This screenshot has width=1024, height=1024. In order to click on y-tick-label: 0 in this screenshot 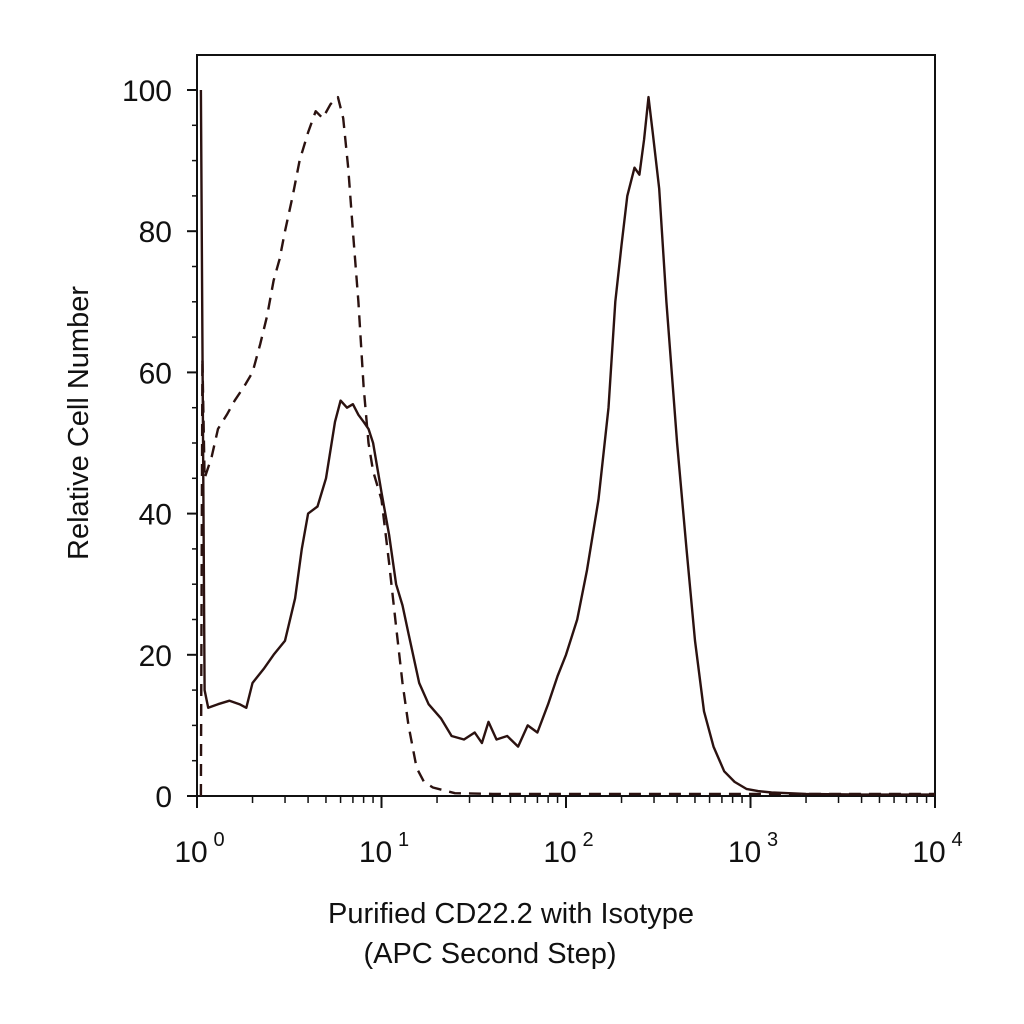, I will do `click(163, 797)`.